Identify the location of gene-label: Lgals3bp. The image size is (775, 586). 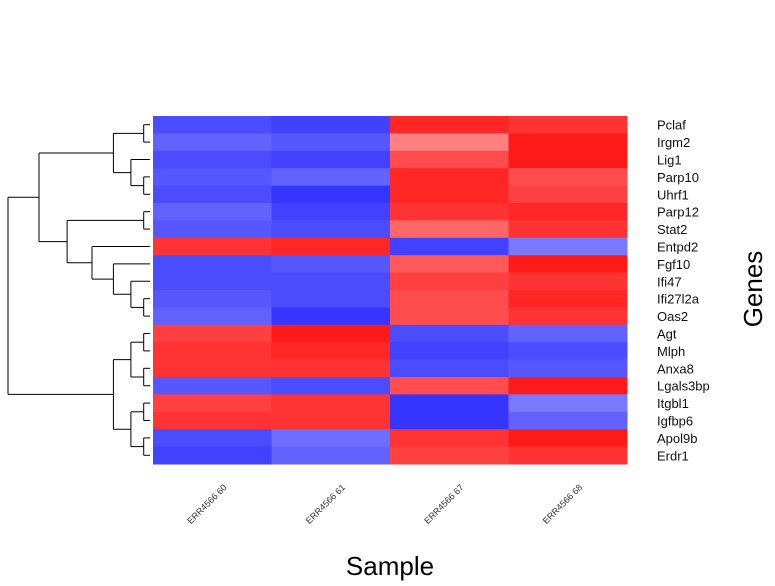
(683, 386).